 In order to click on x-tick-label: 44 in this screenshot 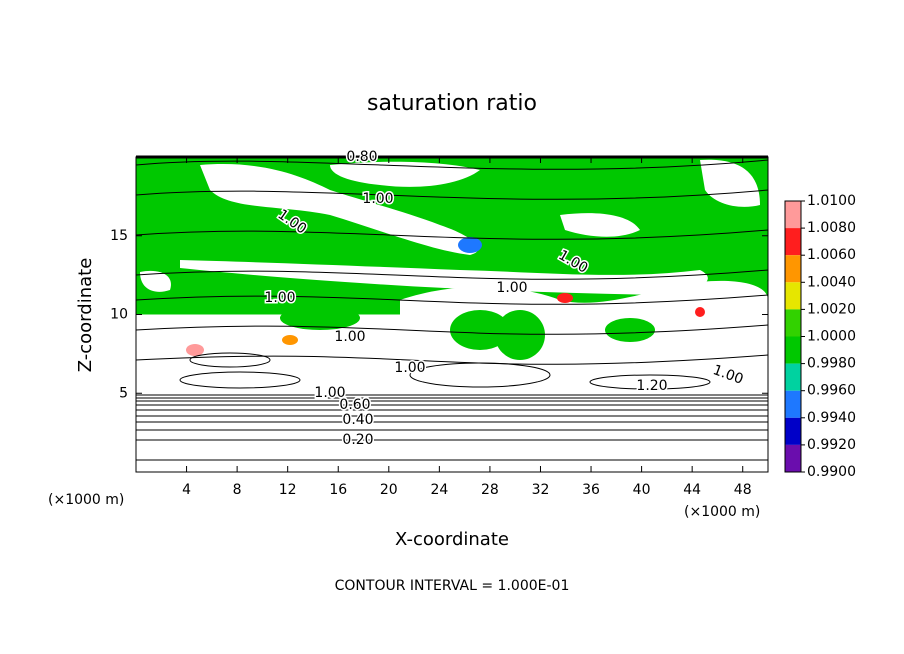, I will do `click(692, 490)`.